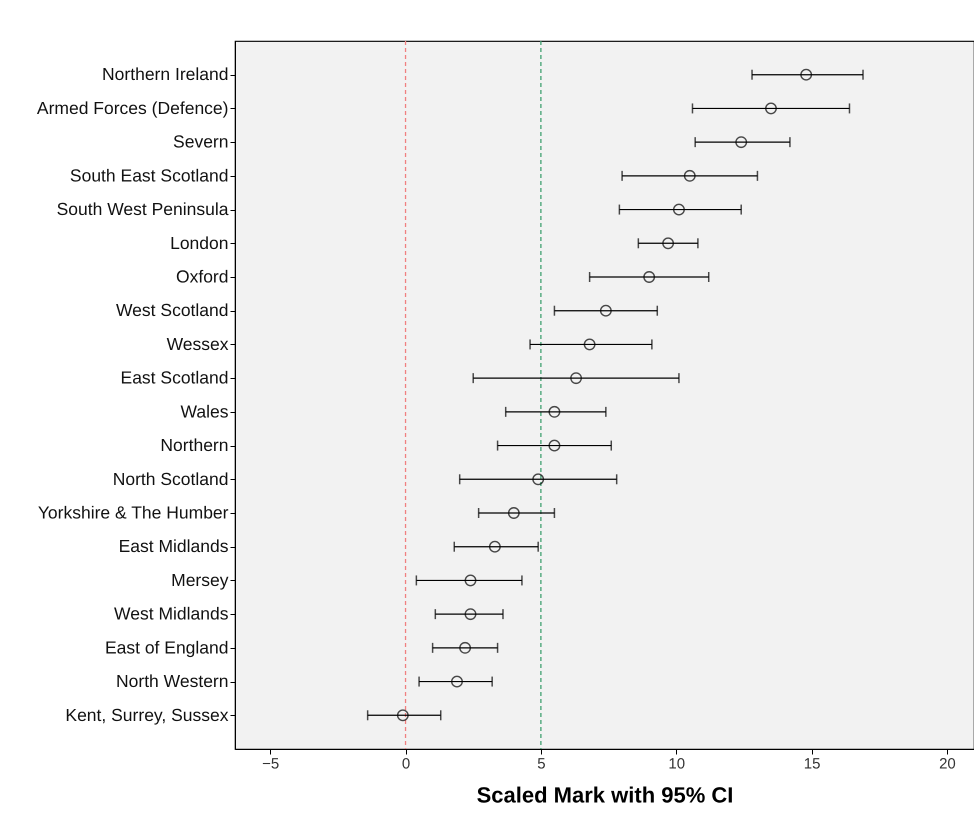  I want to click on y-tick-label: Yorkshire & The Humber, so click(133, 512).